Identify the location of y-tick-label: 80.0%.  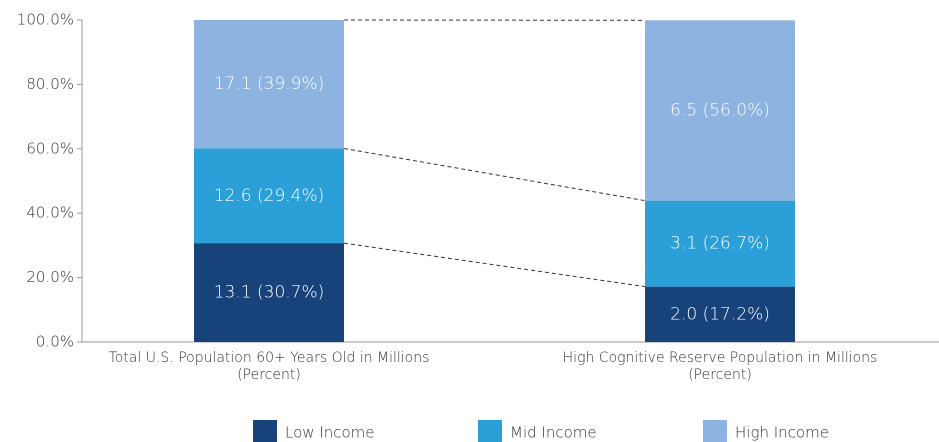
(50, 84).